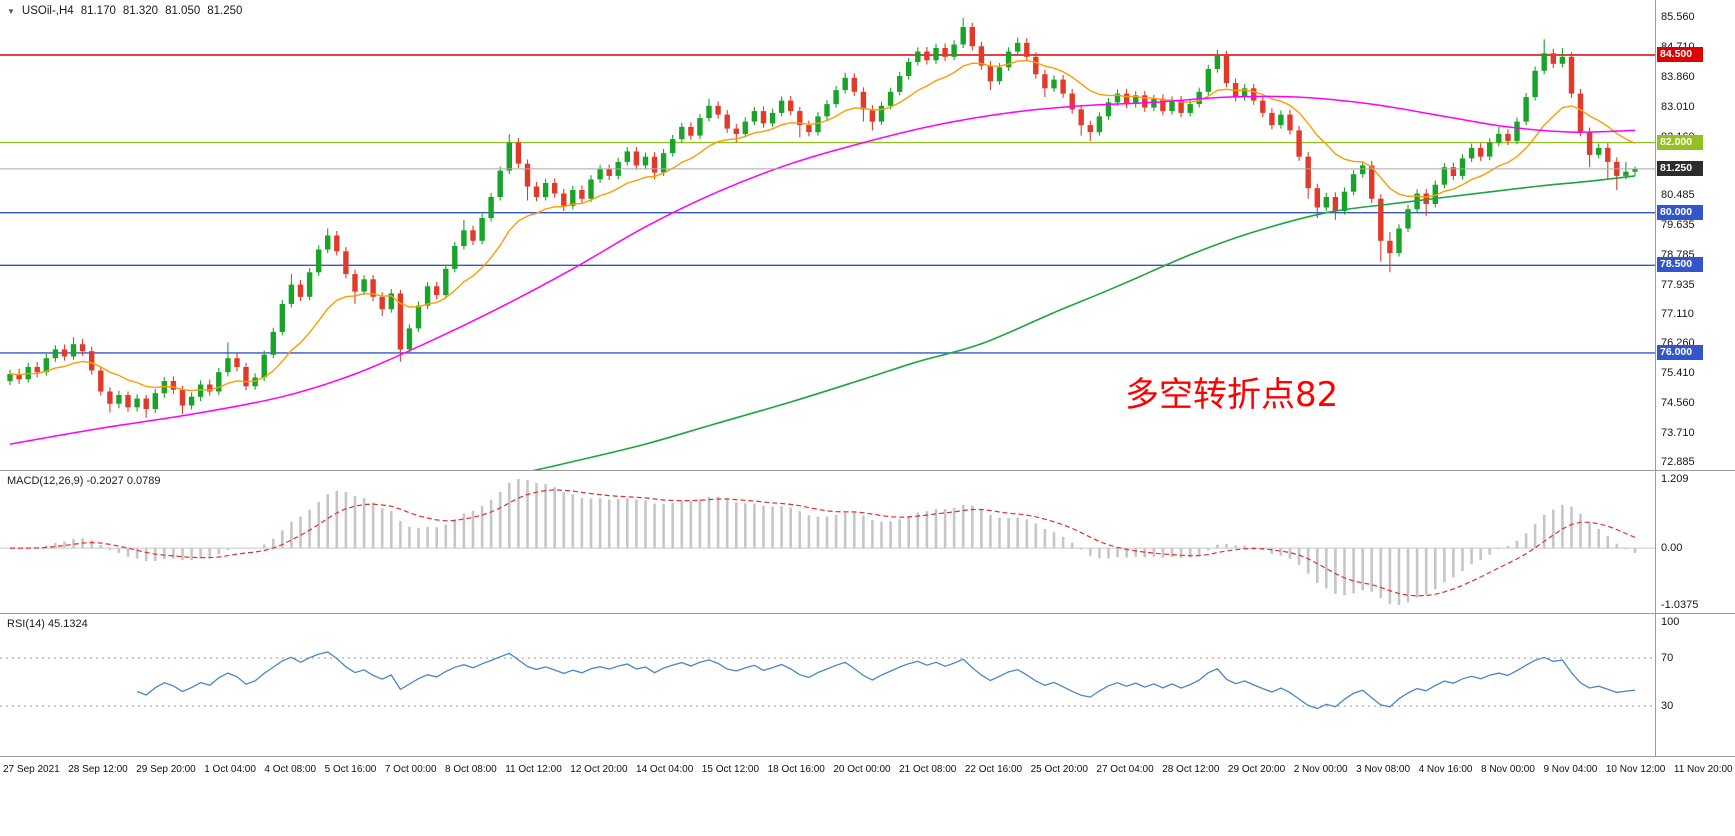 This screenshot has width=1735, height=836. Describe the element at coordinates (822, 543) in the screenshot. I see `macd-signal-line` at that location.